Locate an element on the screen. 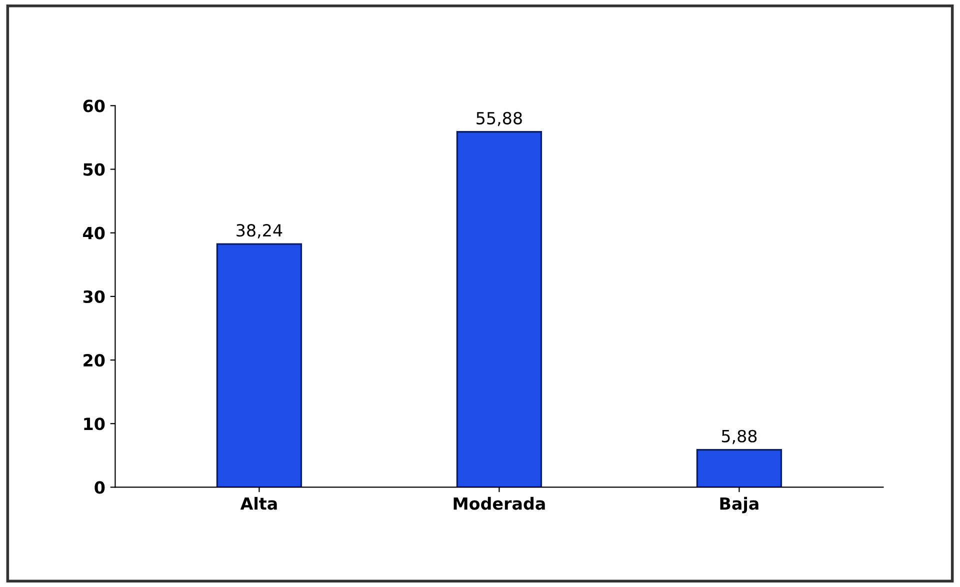  y-tick-label: 0 is located at coordinates (99, 487).